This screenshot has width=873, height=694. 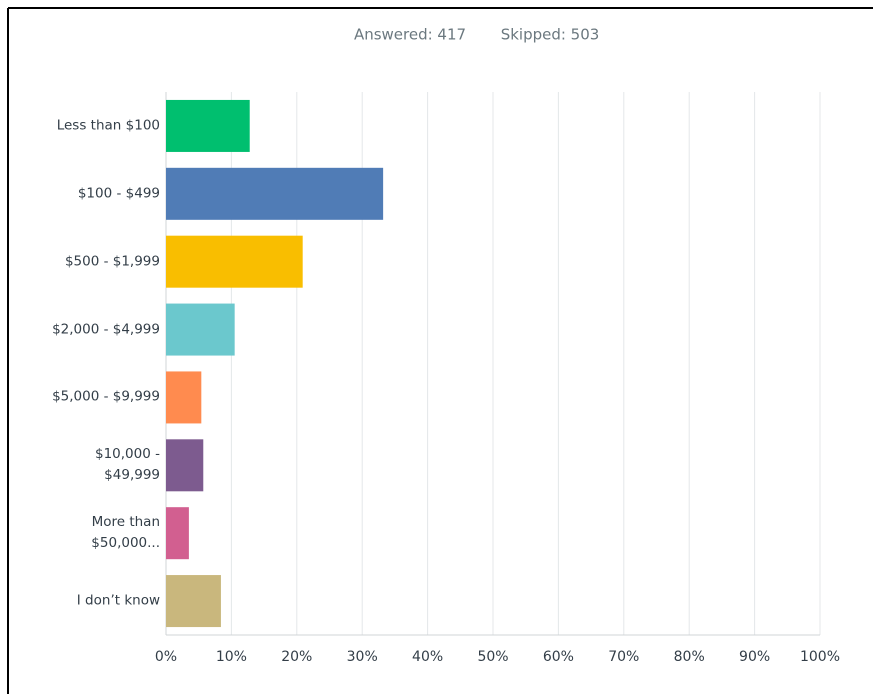 What do you see at coordinates (550, 35) in the screenshot?
I see `skipped: Skipped: 503` at bounding box center [550, 35].